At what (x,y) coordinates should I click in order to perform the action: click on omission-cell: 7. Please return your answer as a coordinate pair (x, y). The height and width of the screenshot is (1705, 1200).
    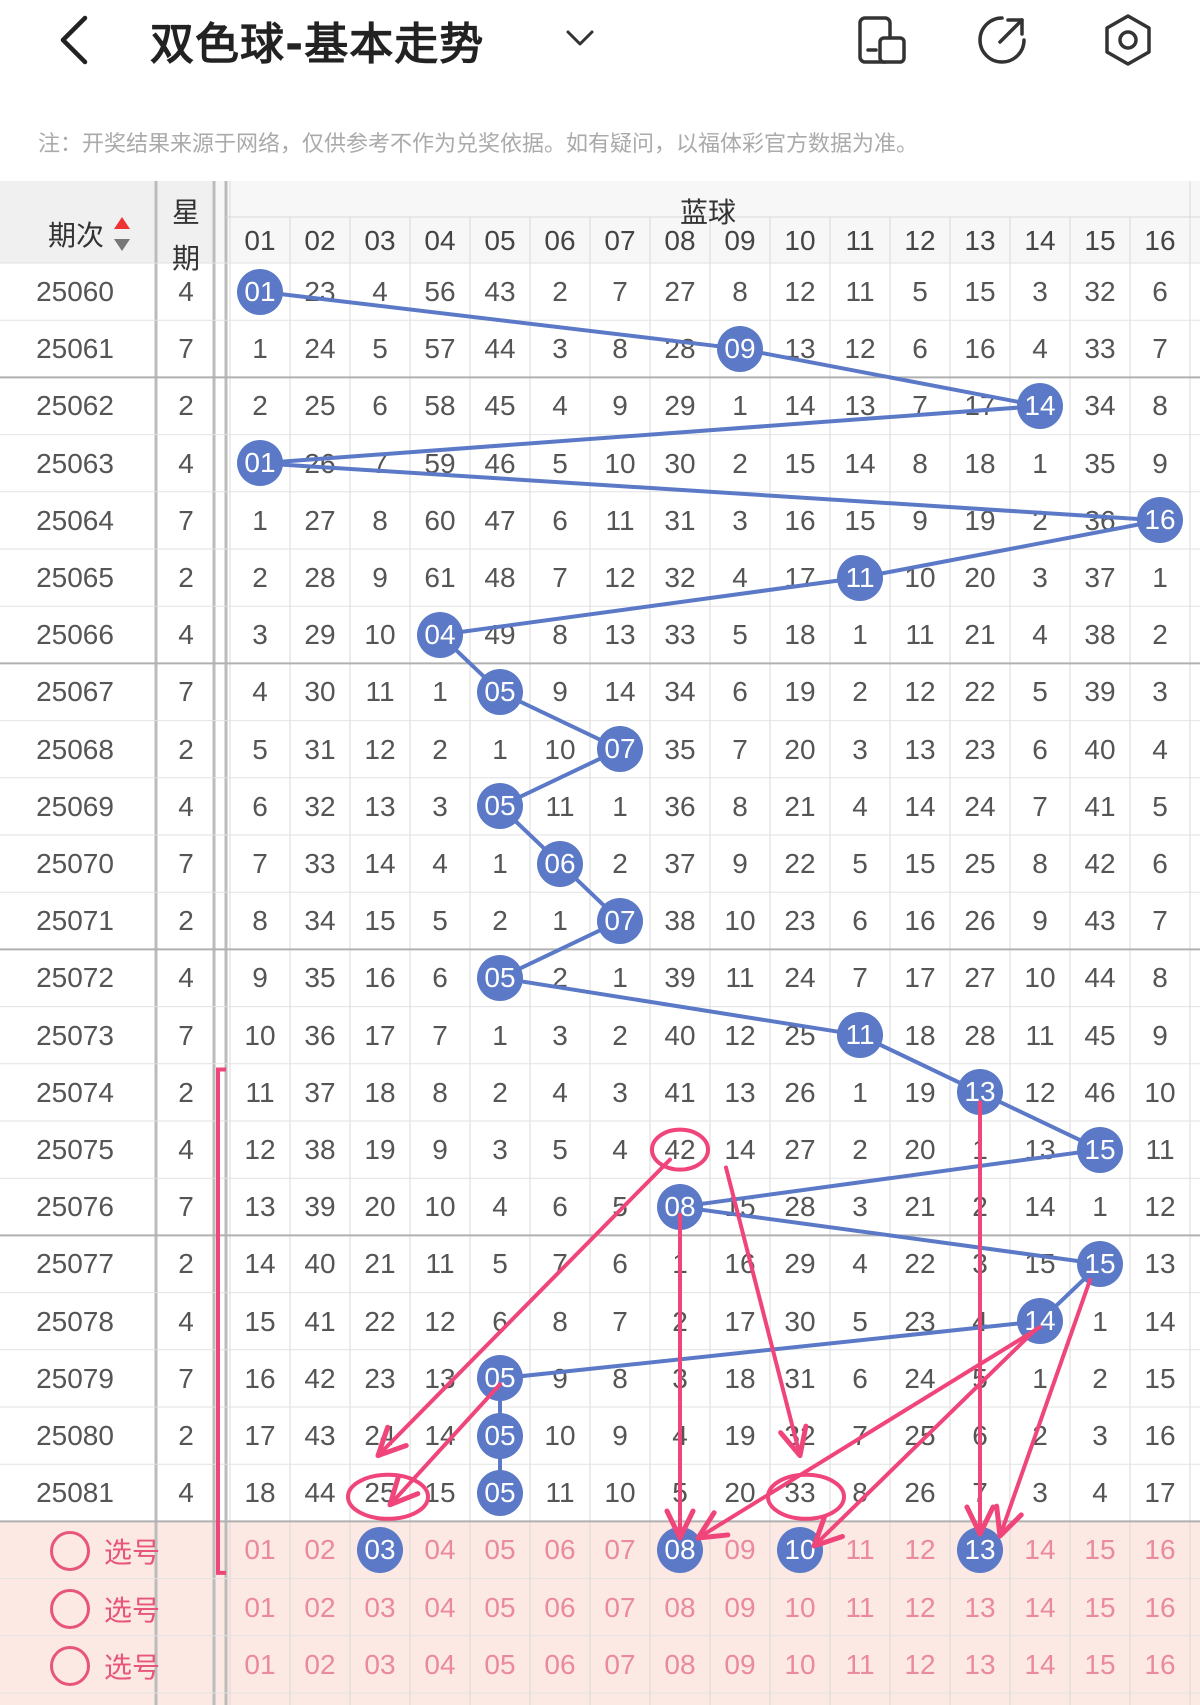
    Looking at the image, I should click on (860, 978).